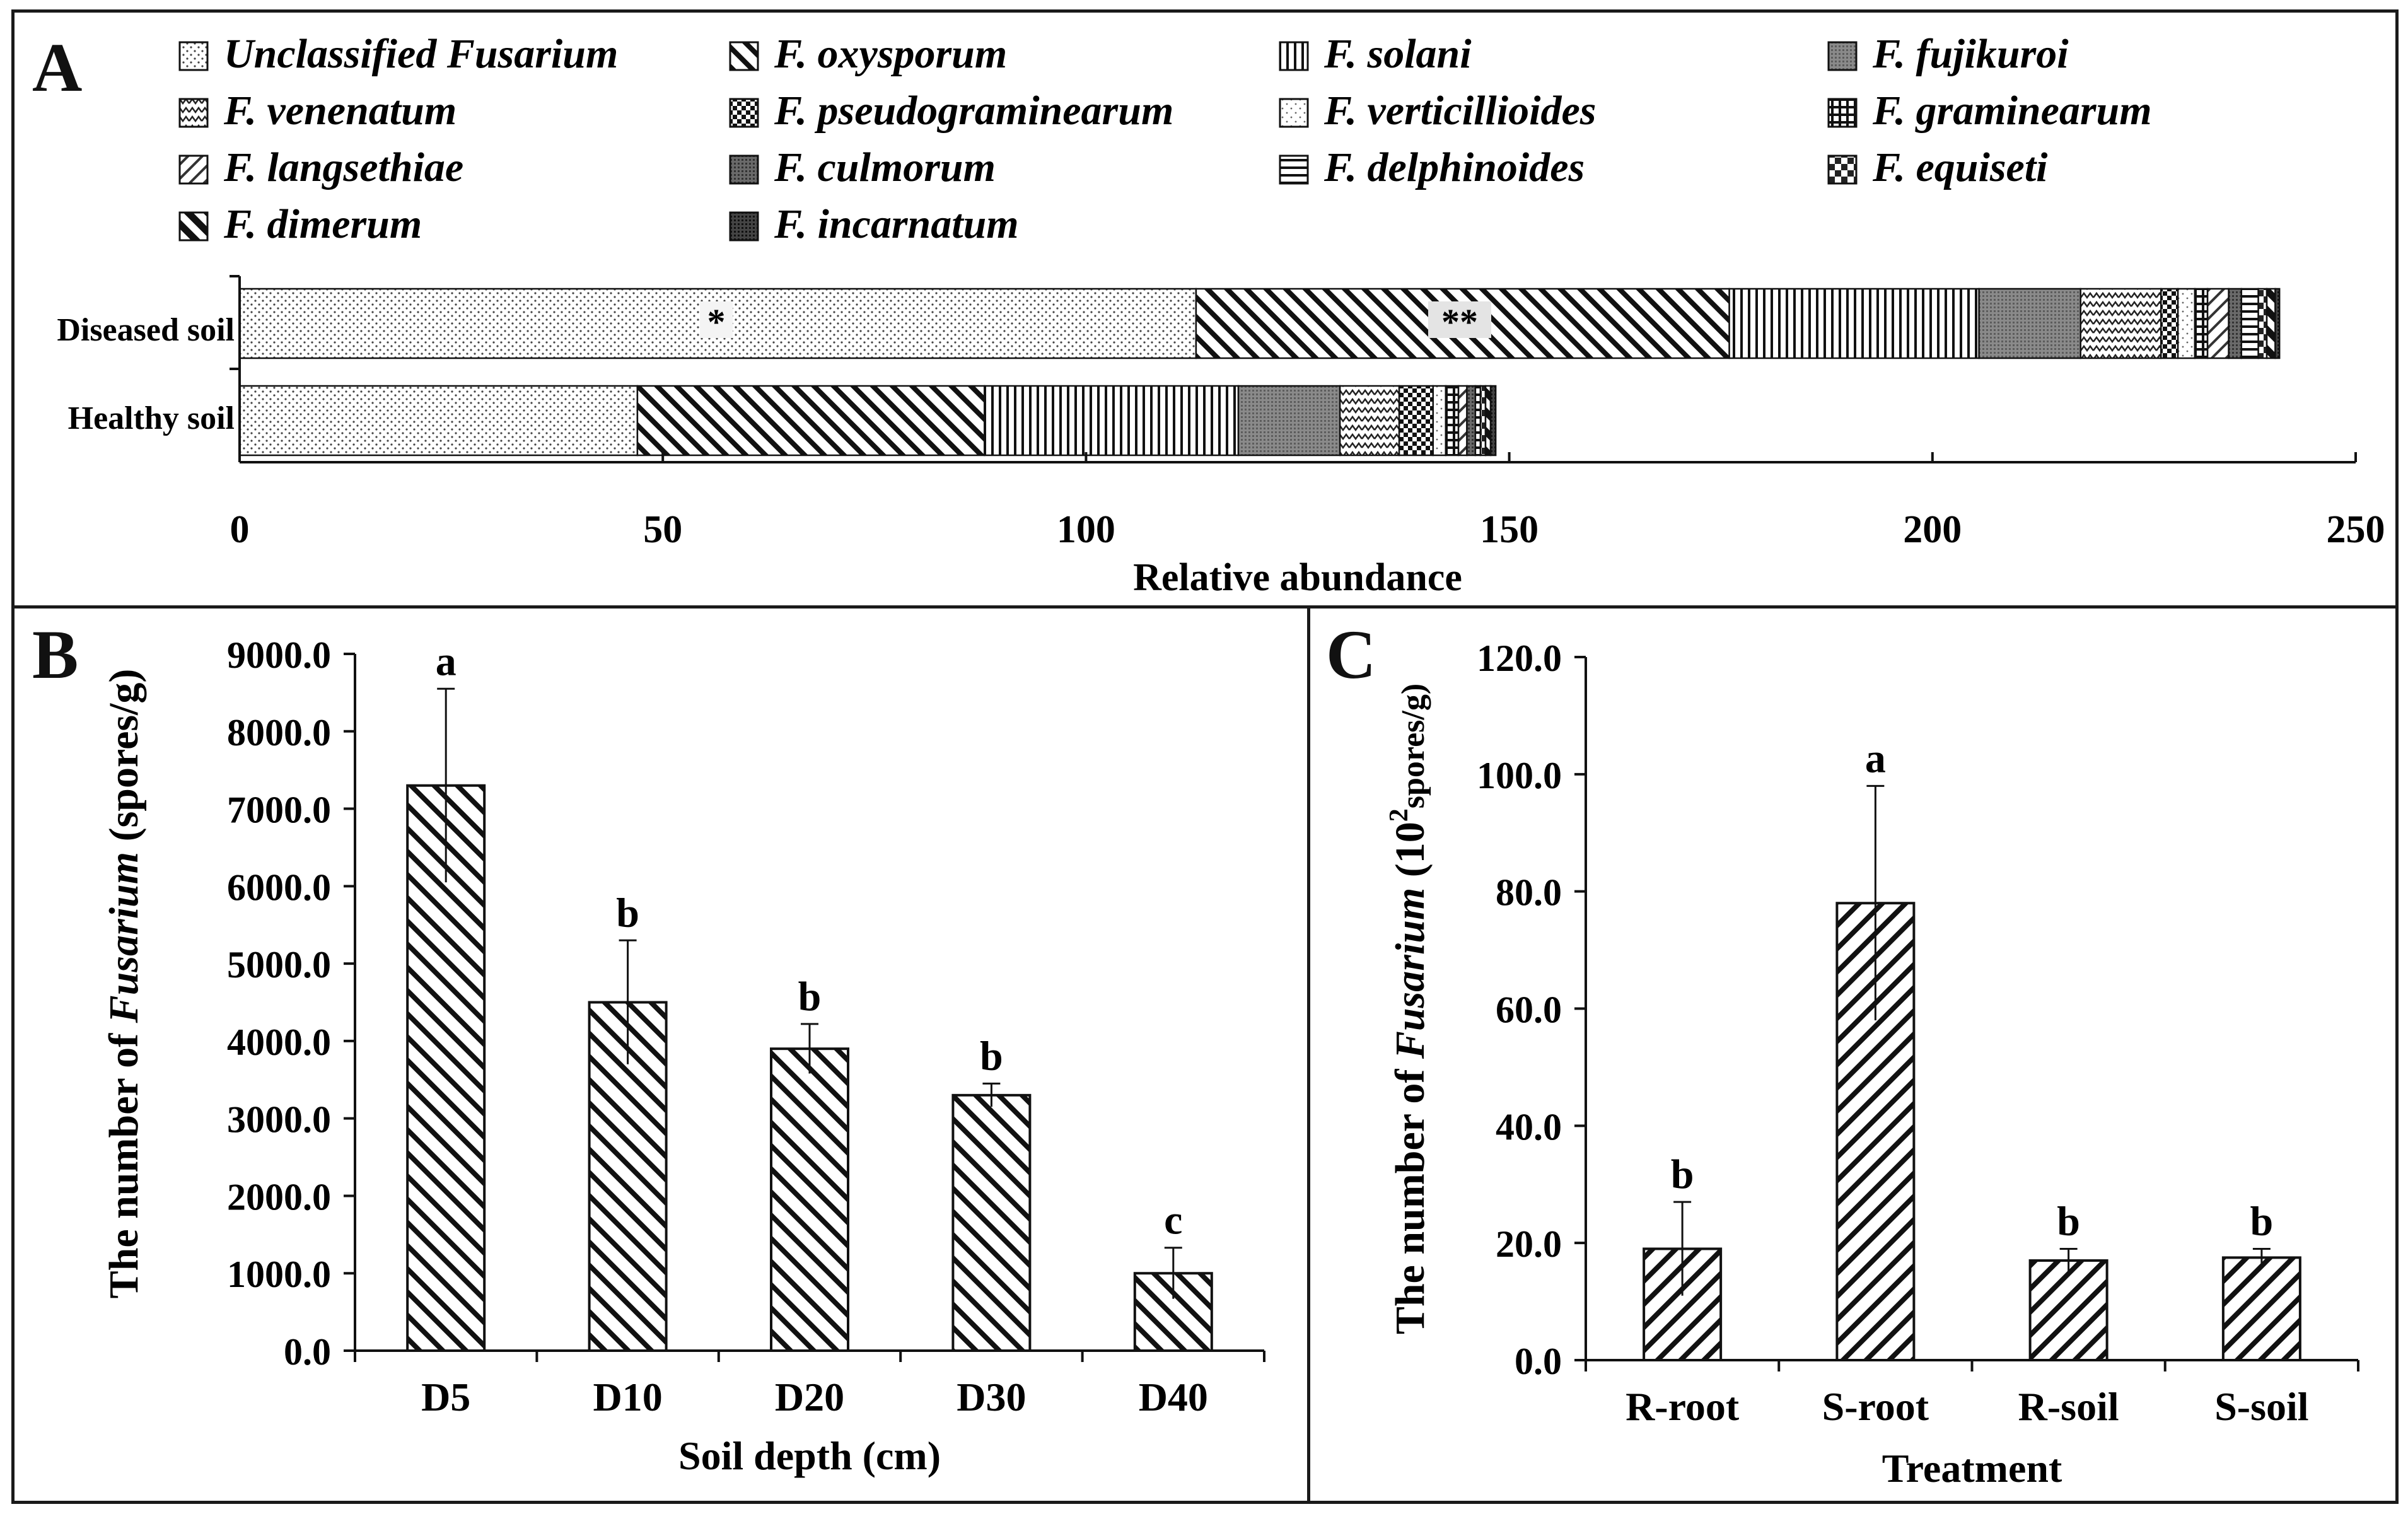 The image size is (2408, 1514). I want to click on y-axis-title-prefix: The number of, so click(1410, 1196).